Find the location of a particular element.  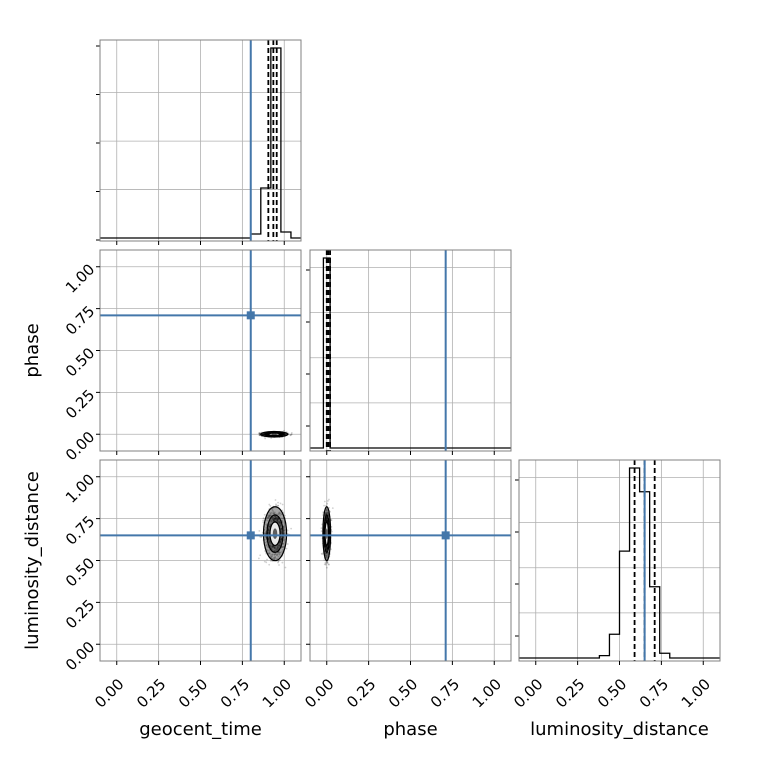

y-tick-label: 0.75 is located at coordinates (80, 530).